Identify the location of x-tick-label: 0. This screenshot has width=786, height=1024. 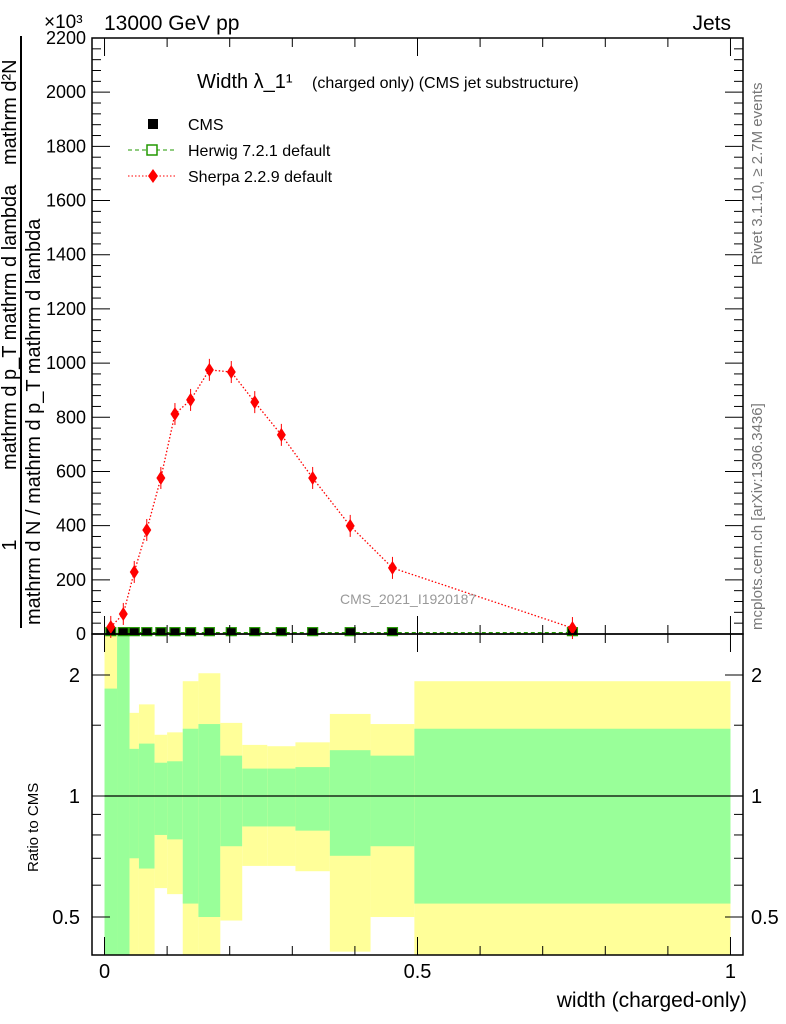
(104, 972).